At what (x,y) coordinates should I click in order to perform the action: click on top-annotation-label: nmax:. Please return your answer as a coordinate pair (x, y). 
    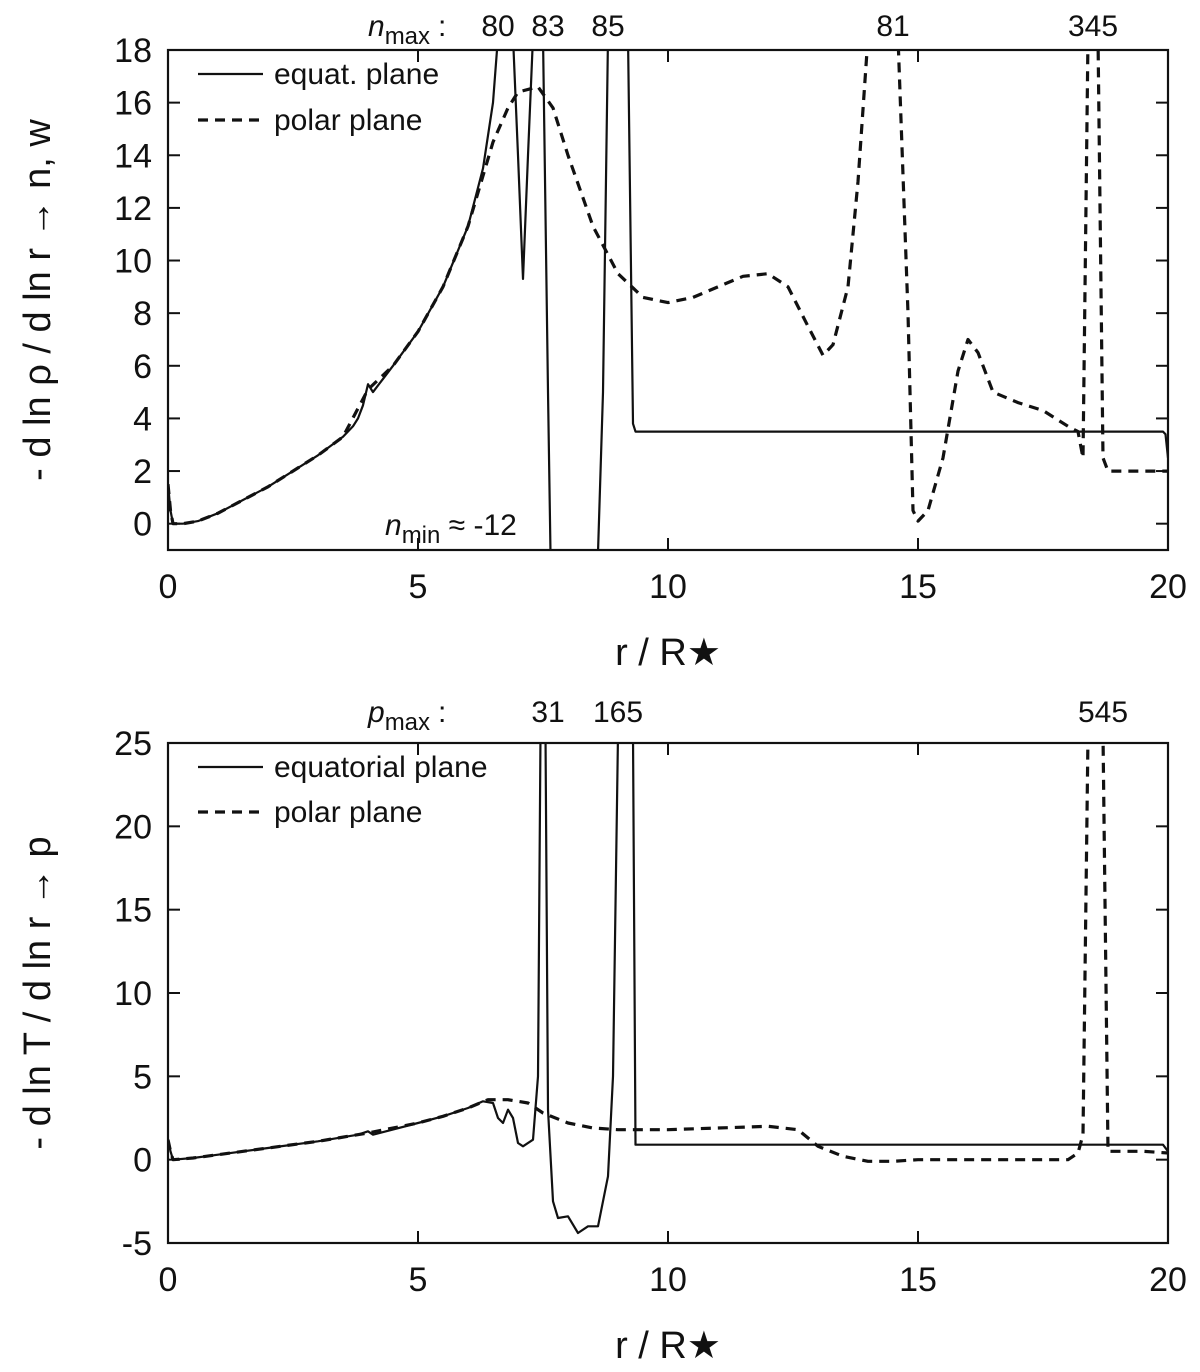
    Looking at the image, I should click on (407, 30).